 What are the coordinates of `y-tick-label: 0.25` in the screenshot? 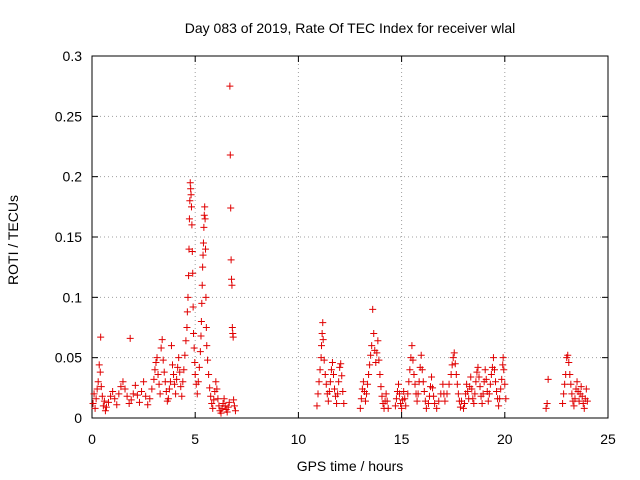 It's located at (68, 116).